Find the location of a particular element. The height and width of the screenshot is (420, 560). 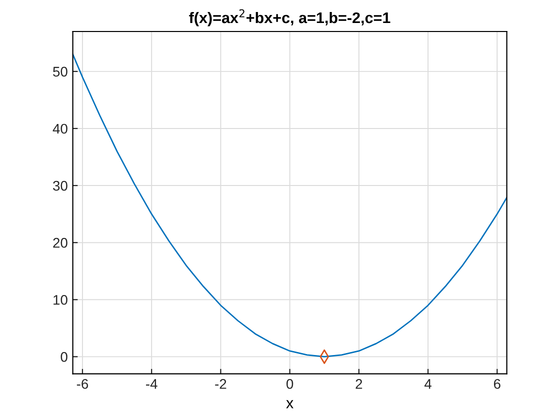

y-tick-label: 40 is located at coordinates (60, 129).